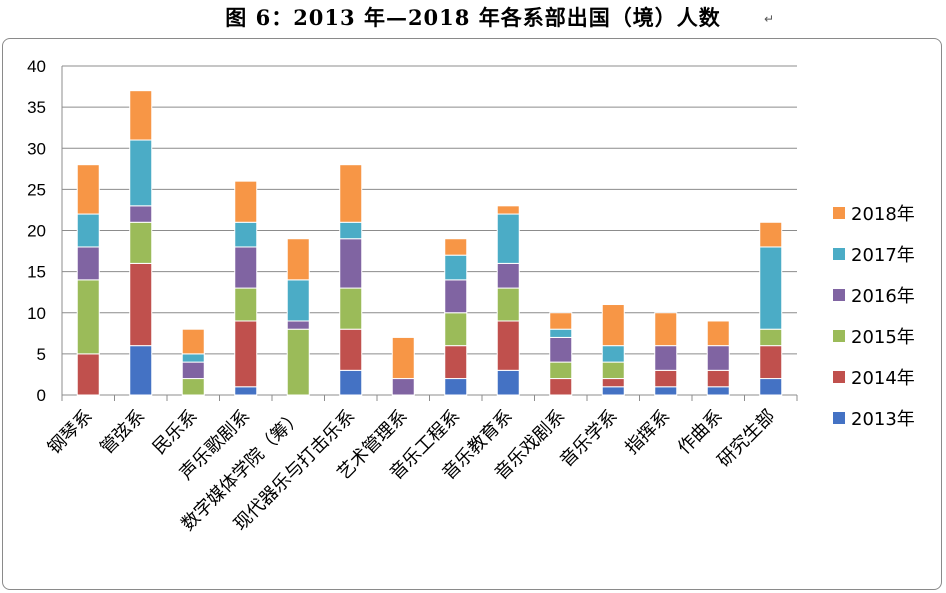 The image size is (946, 593). I want to click on legend-label: 2018年, so click(883, 214).